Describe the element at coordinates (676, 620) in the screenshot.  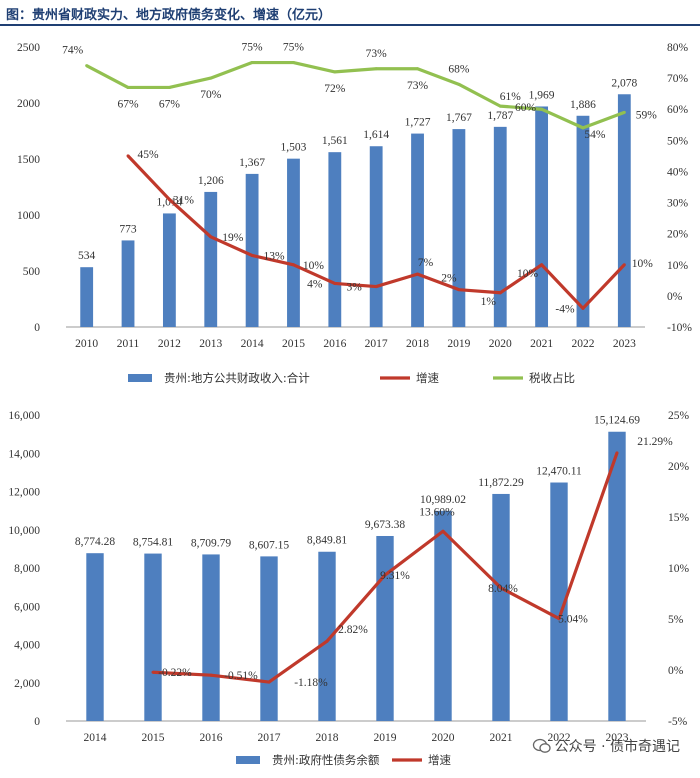
I see `y2-tick-label: 5%` at that location.